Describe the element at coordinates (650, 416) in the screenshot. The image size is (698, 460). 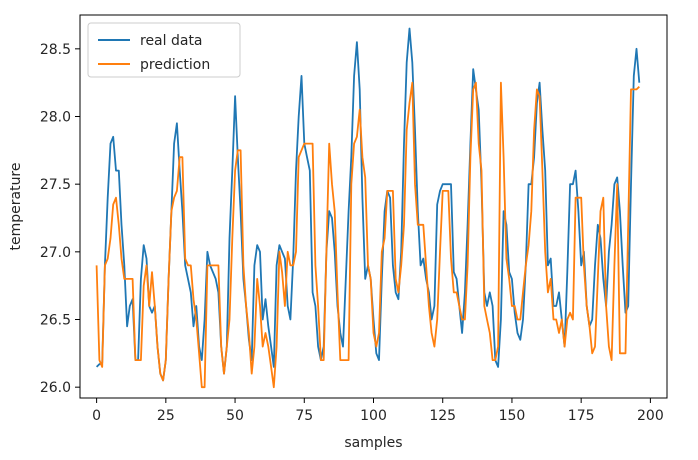
I see `x-tick-label: 200` at that location.